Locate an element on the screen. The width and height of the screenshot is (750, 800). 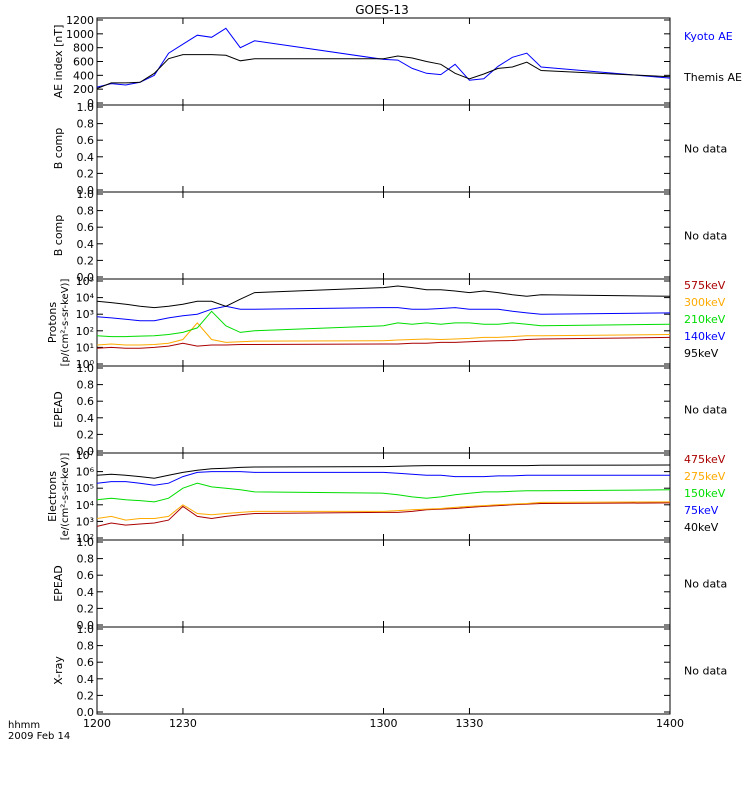
legend-label: 95keV is located at coordinates (701, 353).